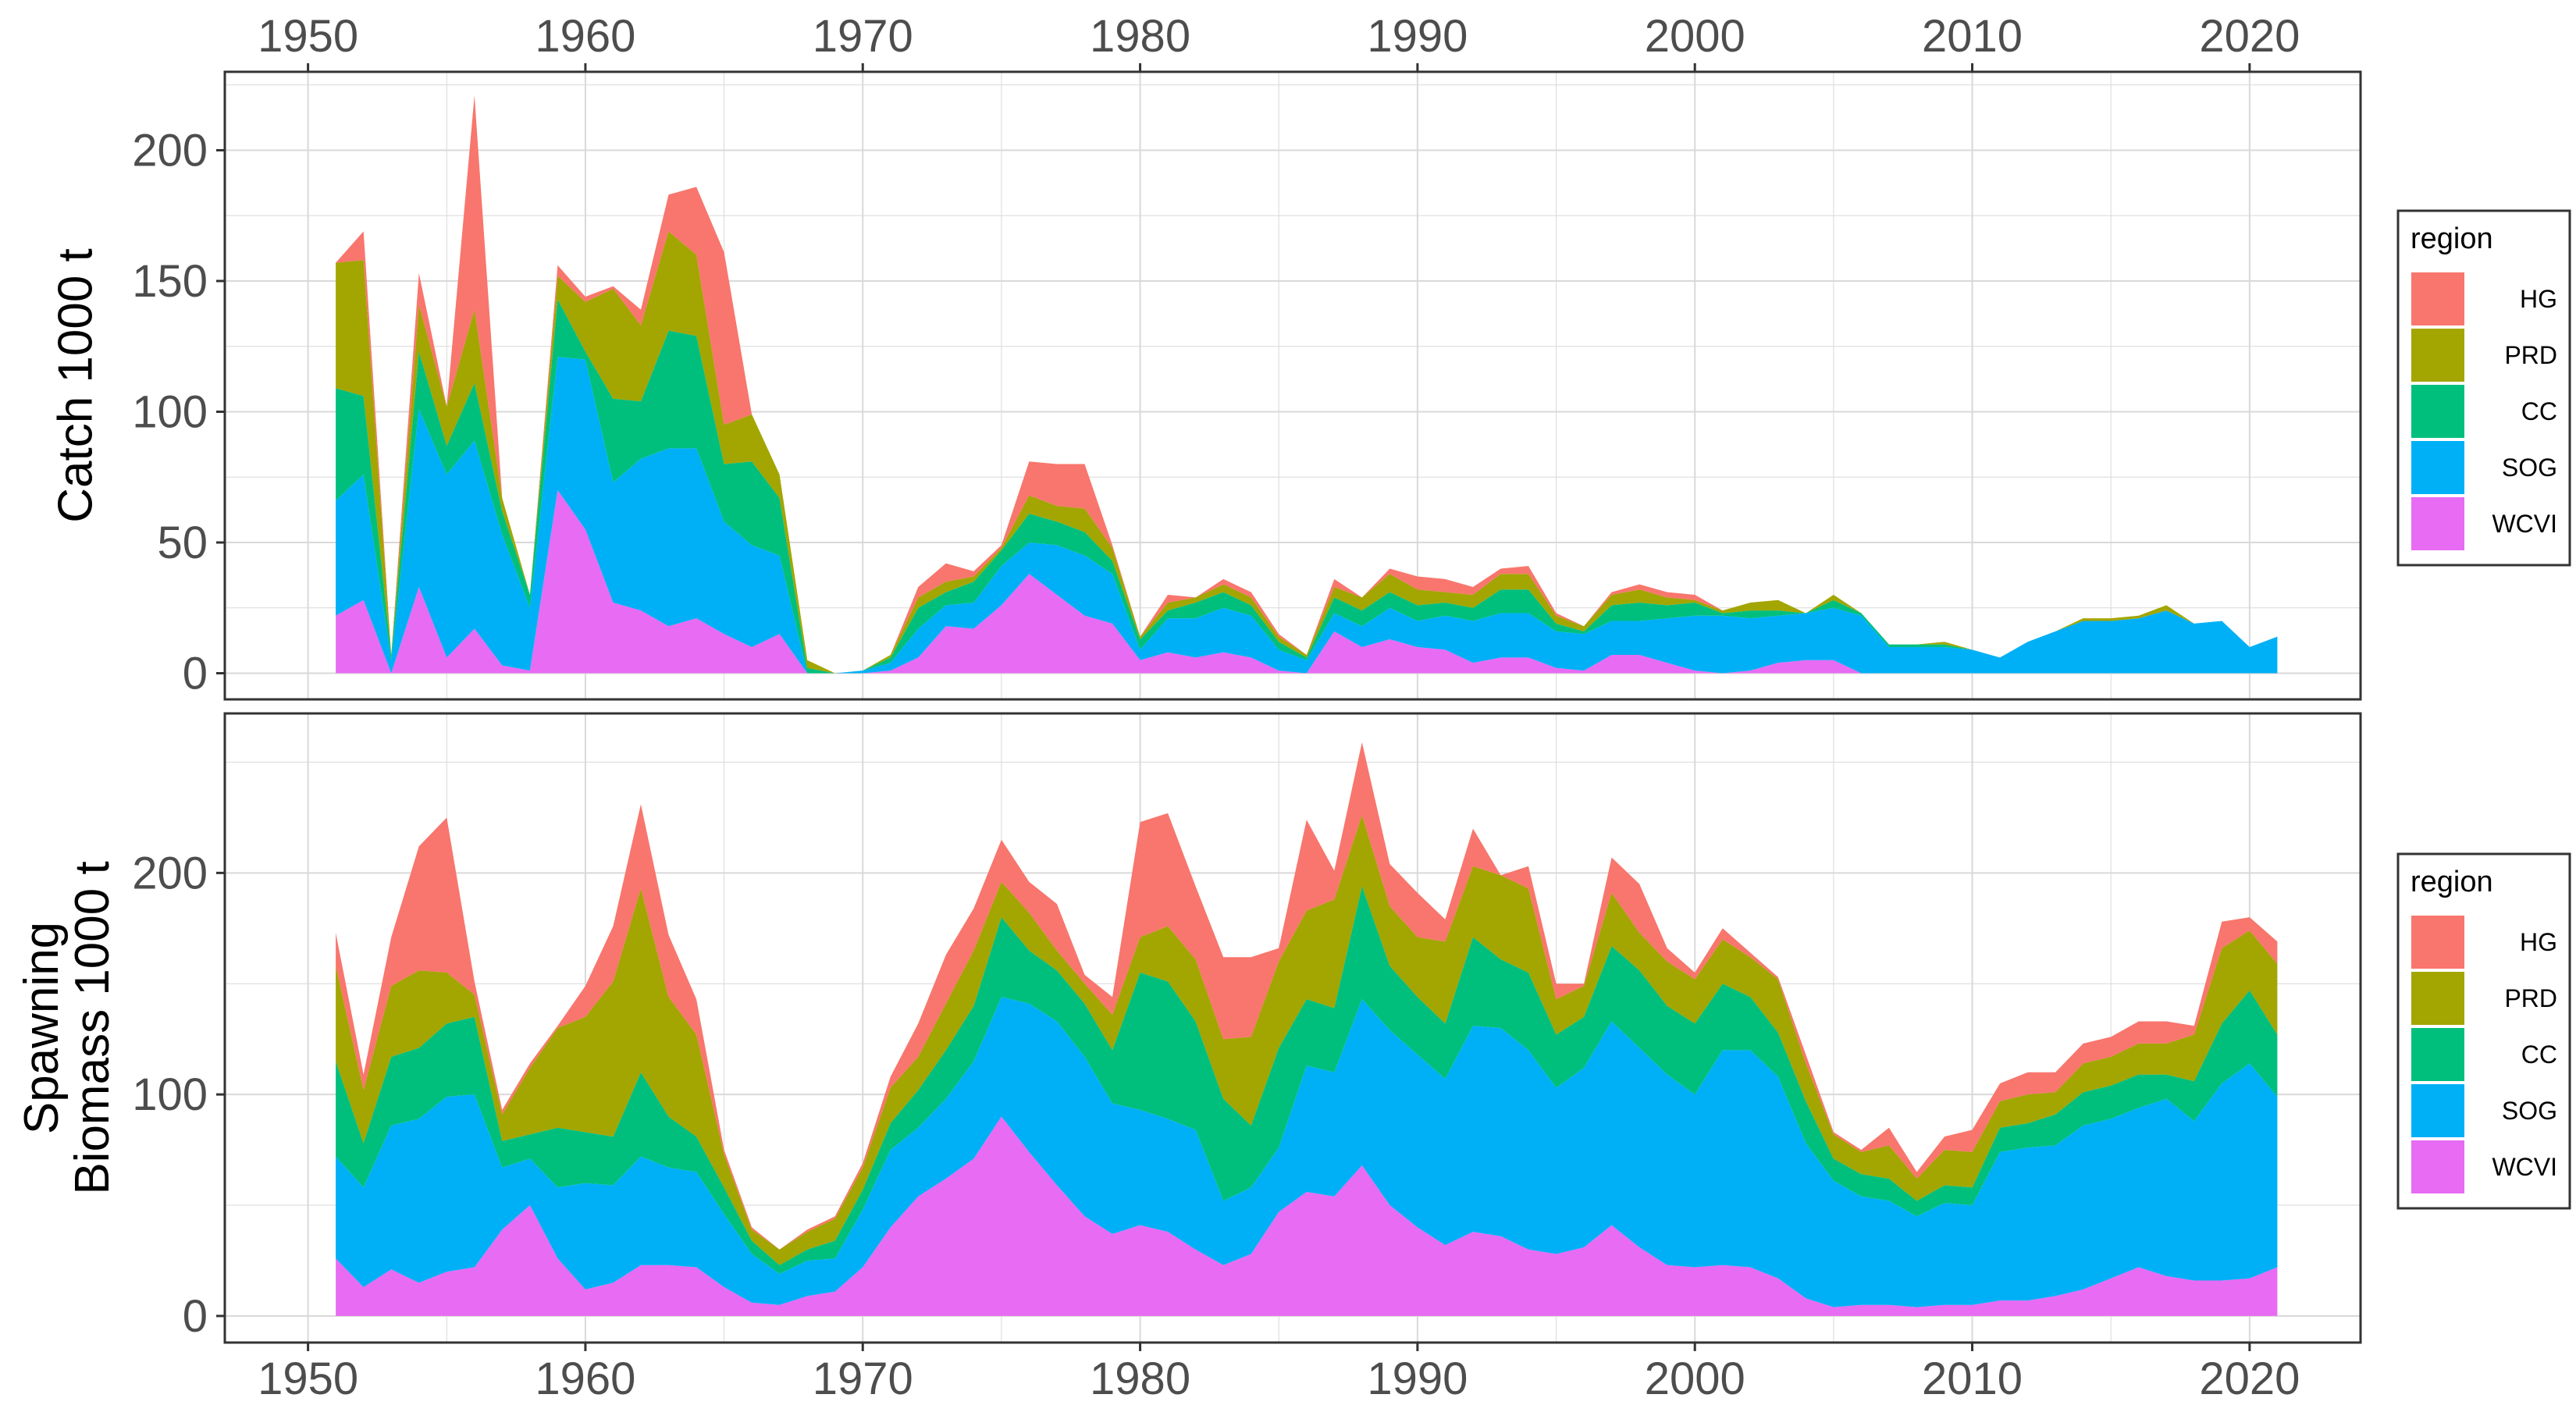  I want to click on catch-legend-label-sog: SOG, so click(2529, 468).